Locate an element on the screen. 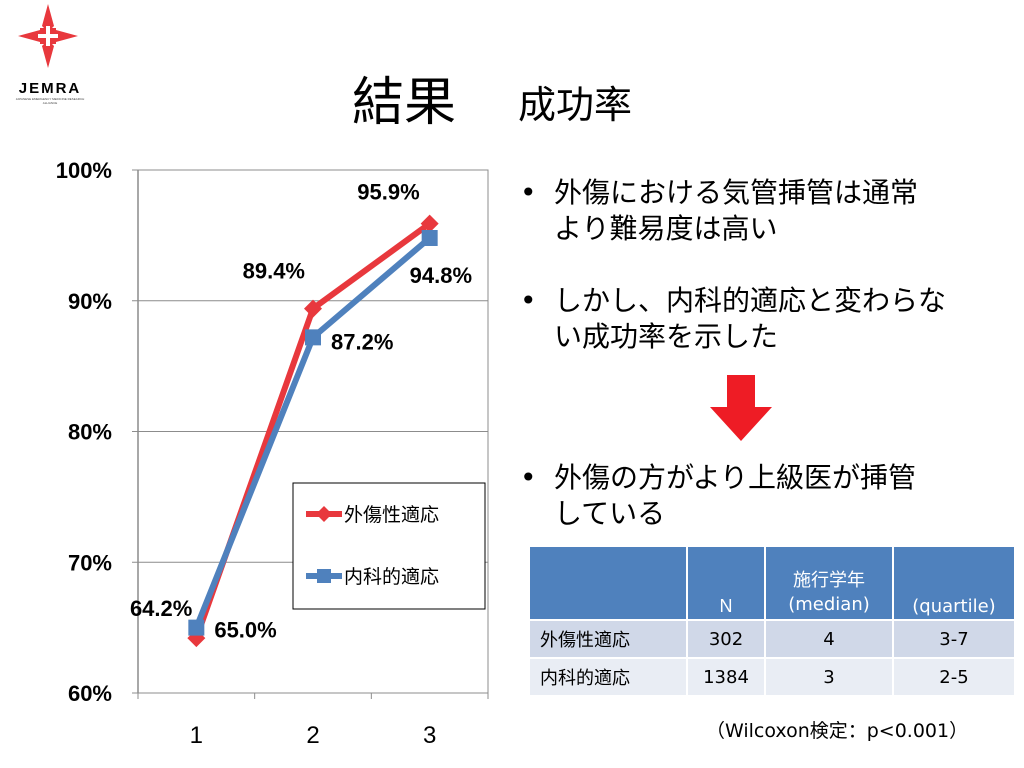  data-label: 87.2% is located at coordinates (362, 341).